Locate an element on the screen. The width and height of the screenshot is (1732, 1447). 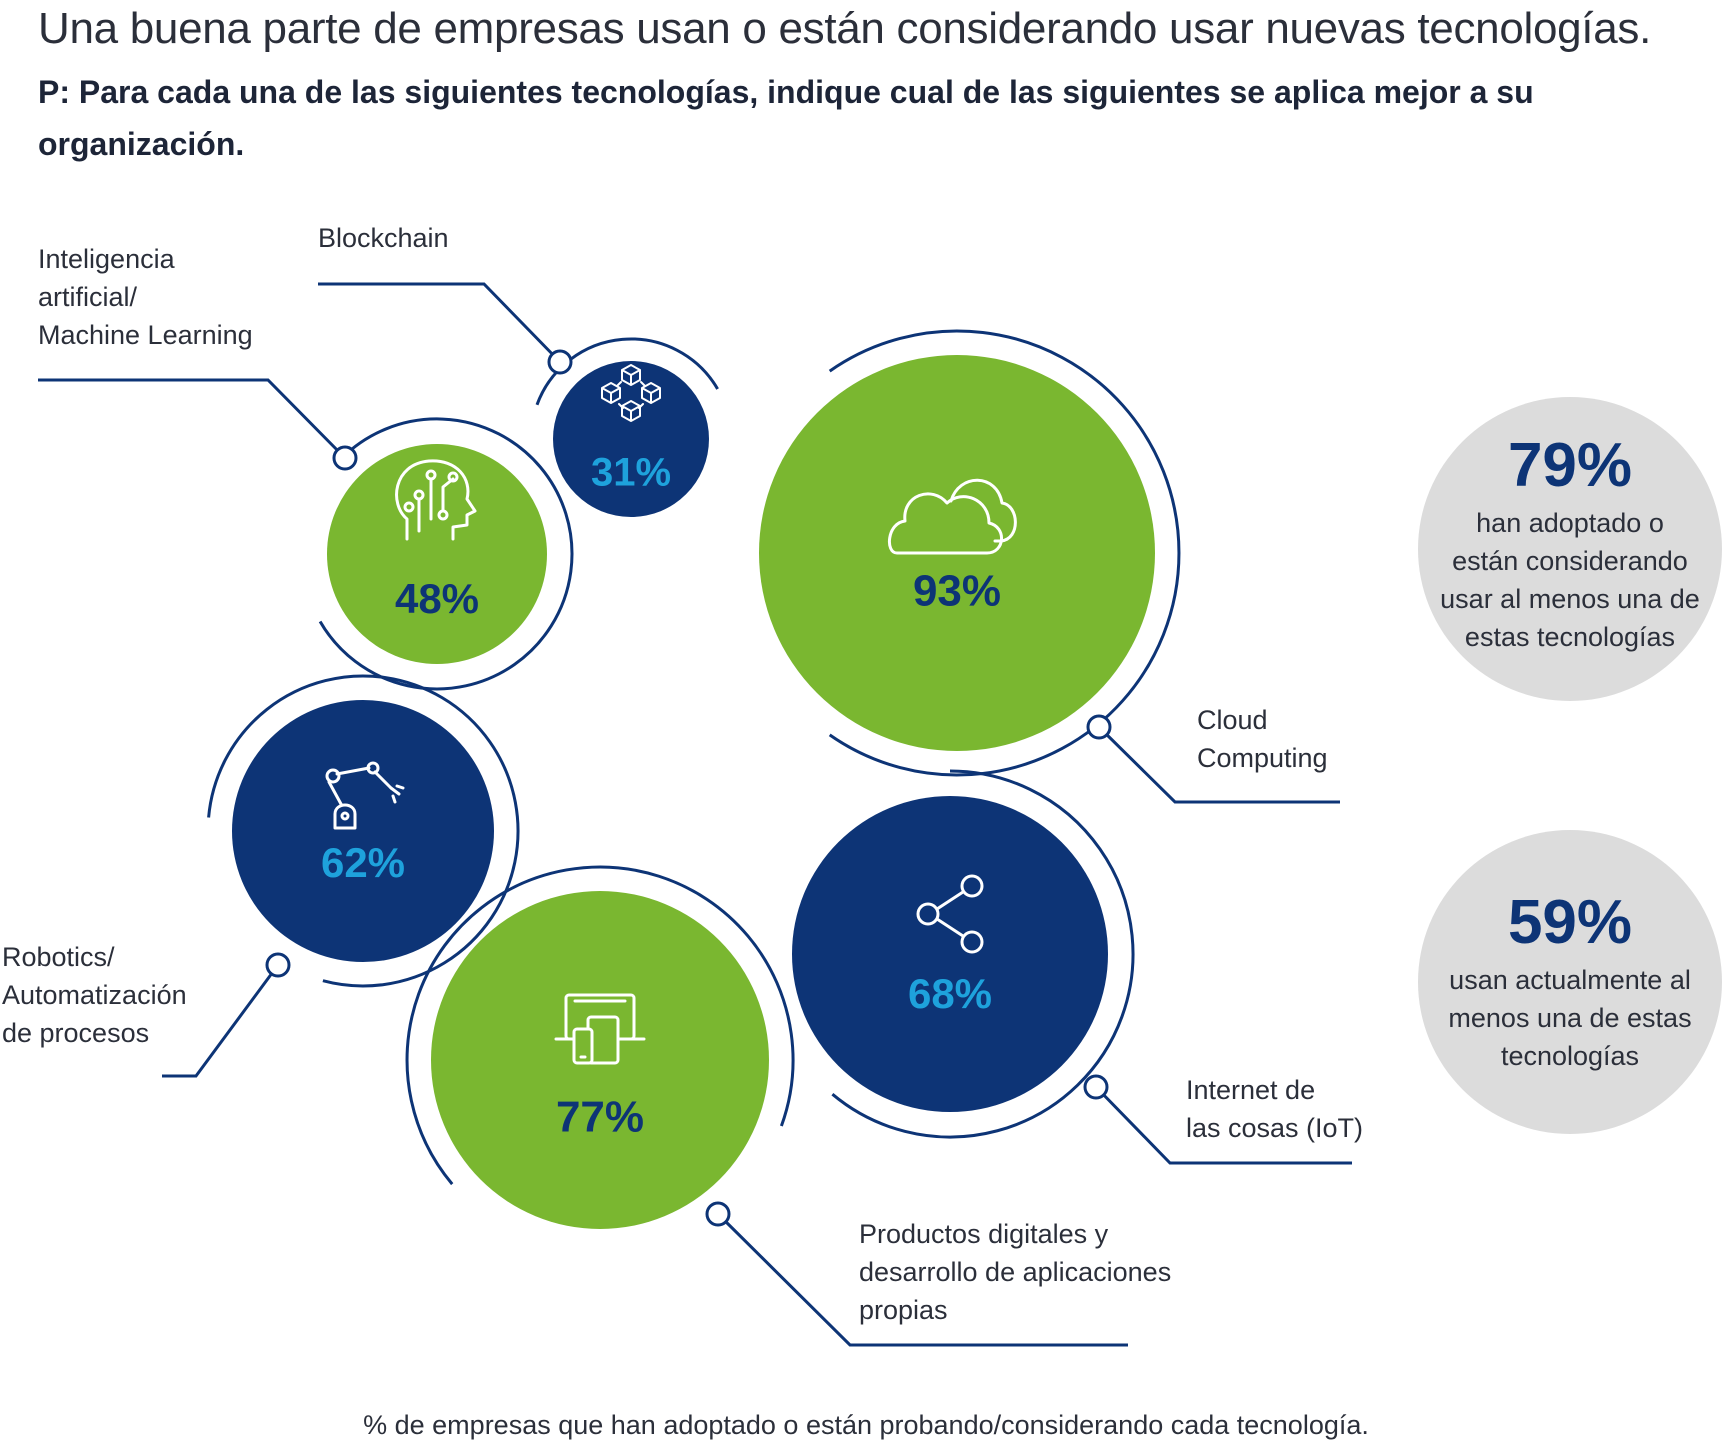
cloud-icon is located at coordinates (952, 516).